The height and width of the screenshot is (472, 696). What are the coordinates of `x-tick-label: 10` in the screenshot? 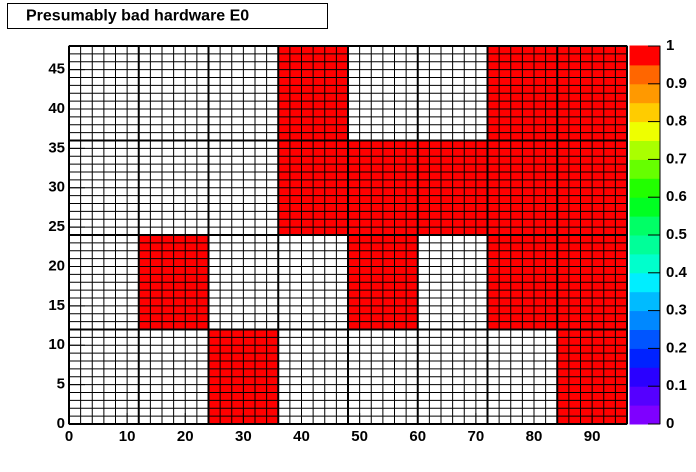 It's located at (127, 436).